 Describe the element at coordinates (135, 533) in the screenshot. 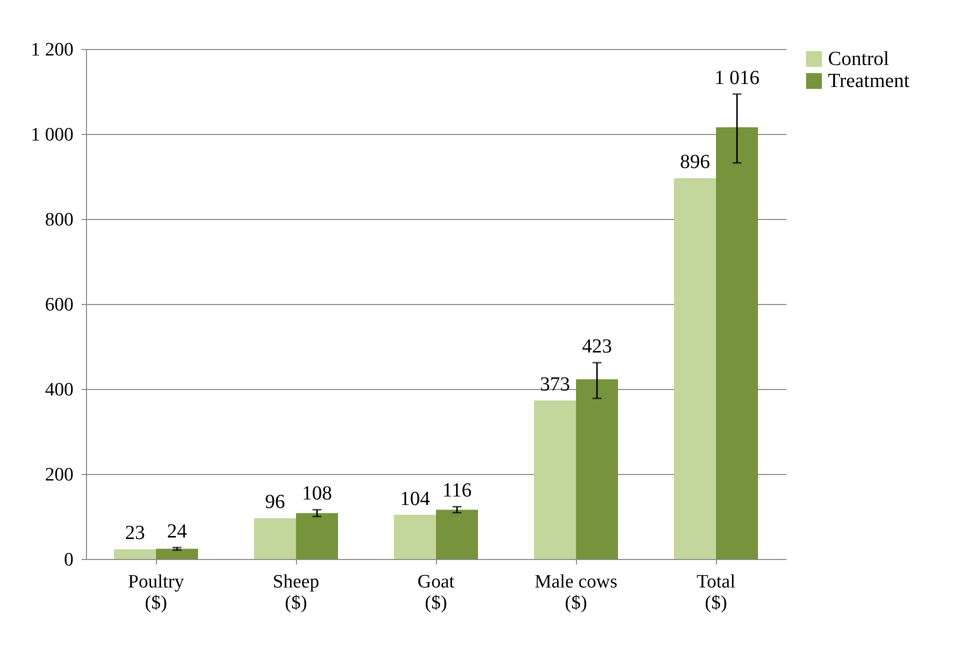

I see `data-label: 23` at that location.